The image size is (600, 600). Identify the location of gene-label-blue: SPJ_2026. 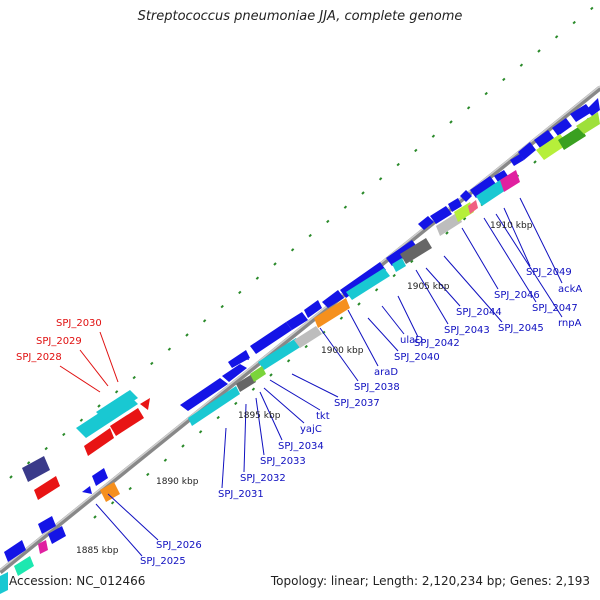
(179, 545).